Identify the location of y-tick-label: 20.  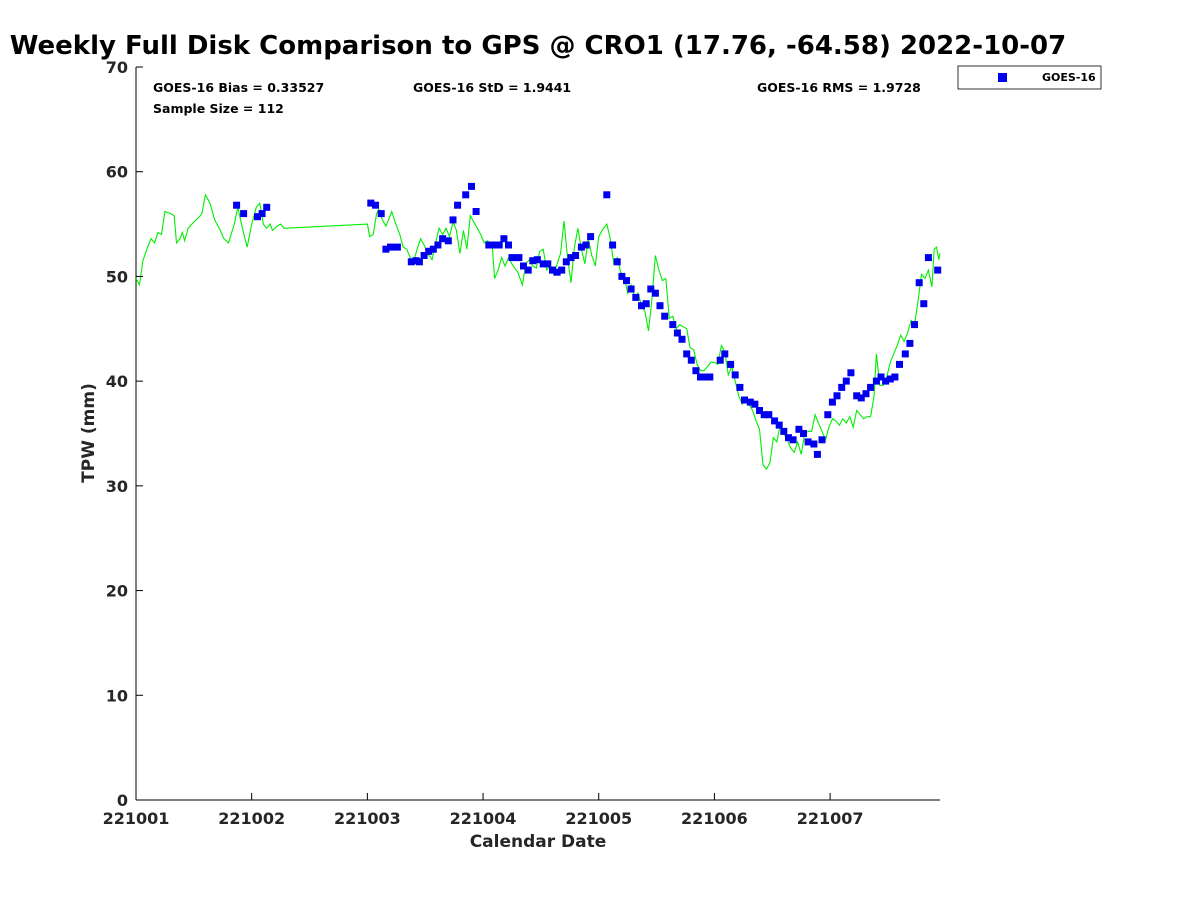
(117, 591).